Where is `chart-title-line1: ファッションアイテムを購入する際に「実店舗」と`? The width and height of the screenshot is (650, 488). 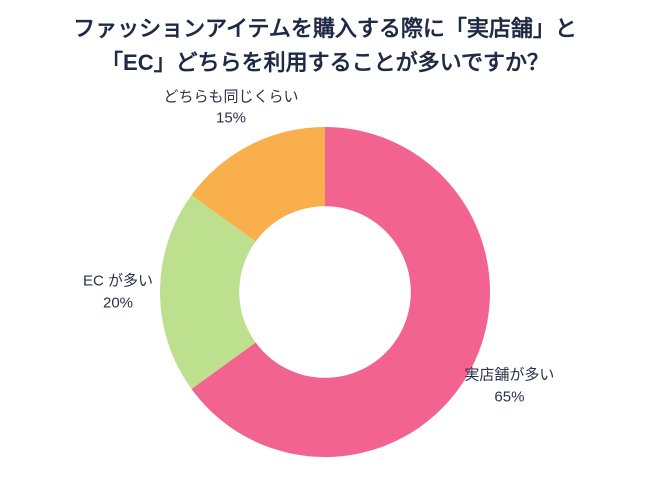
chart-title-line1: ファッションアイテムを購入する際に「実店舗」と is located at coordinates (325, 28).